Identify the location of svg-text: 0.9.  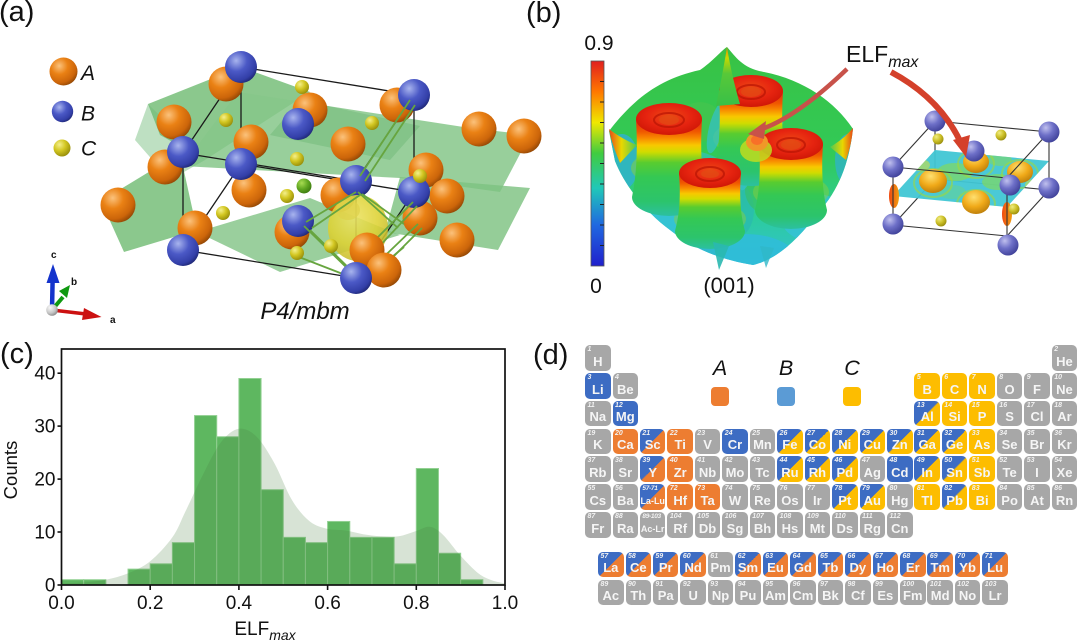
(598, 43).